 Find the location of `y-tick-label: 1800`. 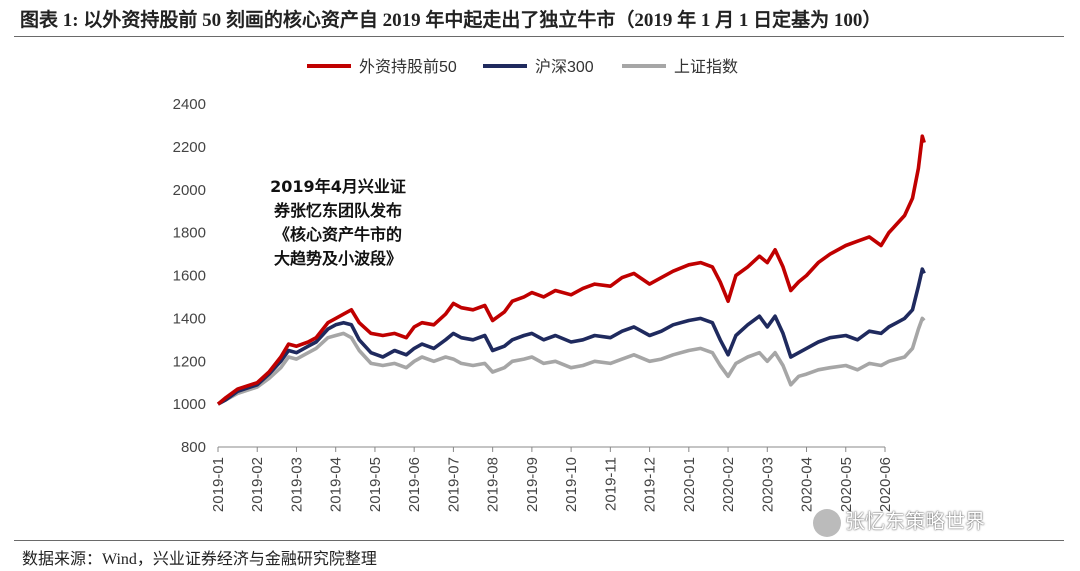

y-tick-label: 1800 is located at coordinates (189, 233).